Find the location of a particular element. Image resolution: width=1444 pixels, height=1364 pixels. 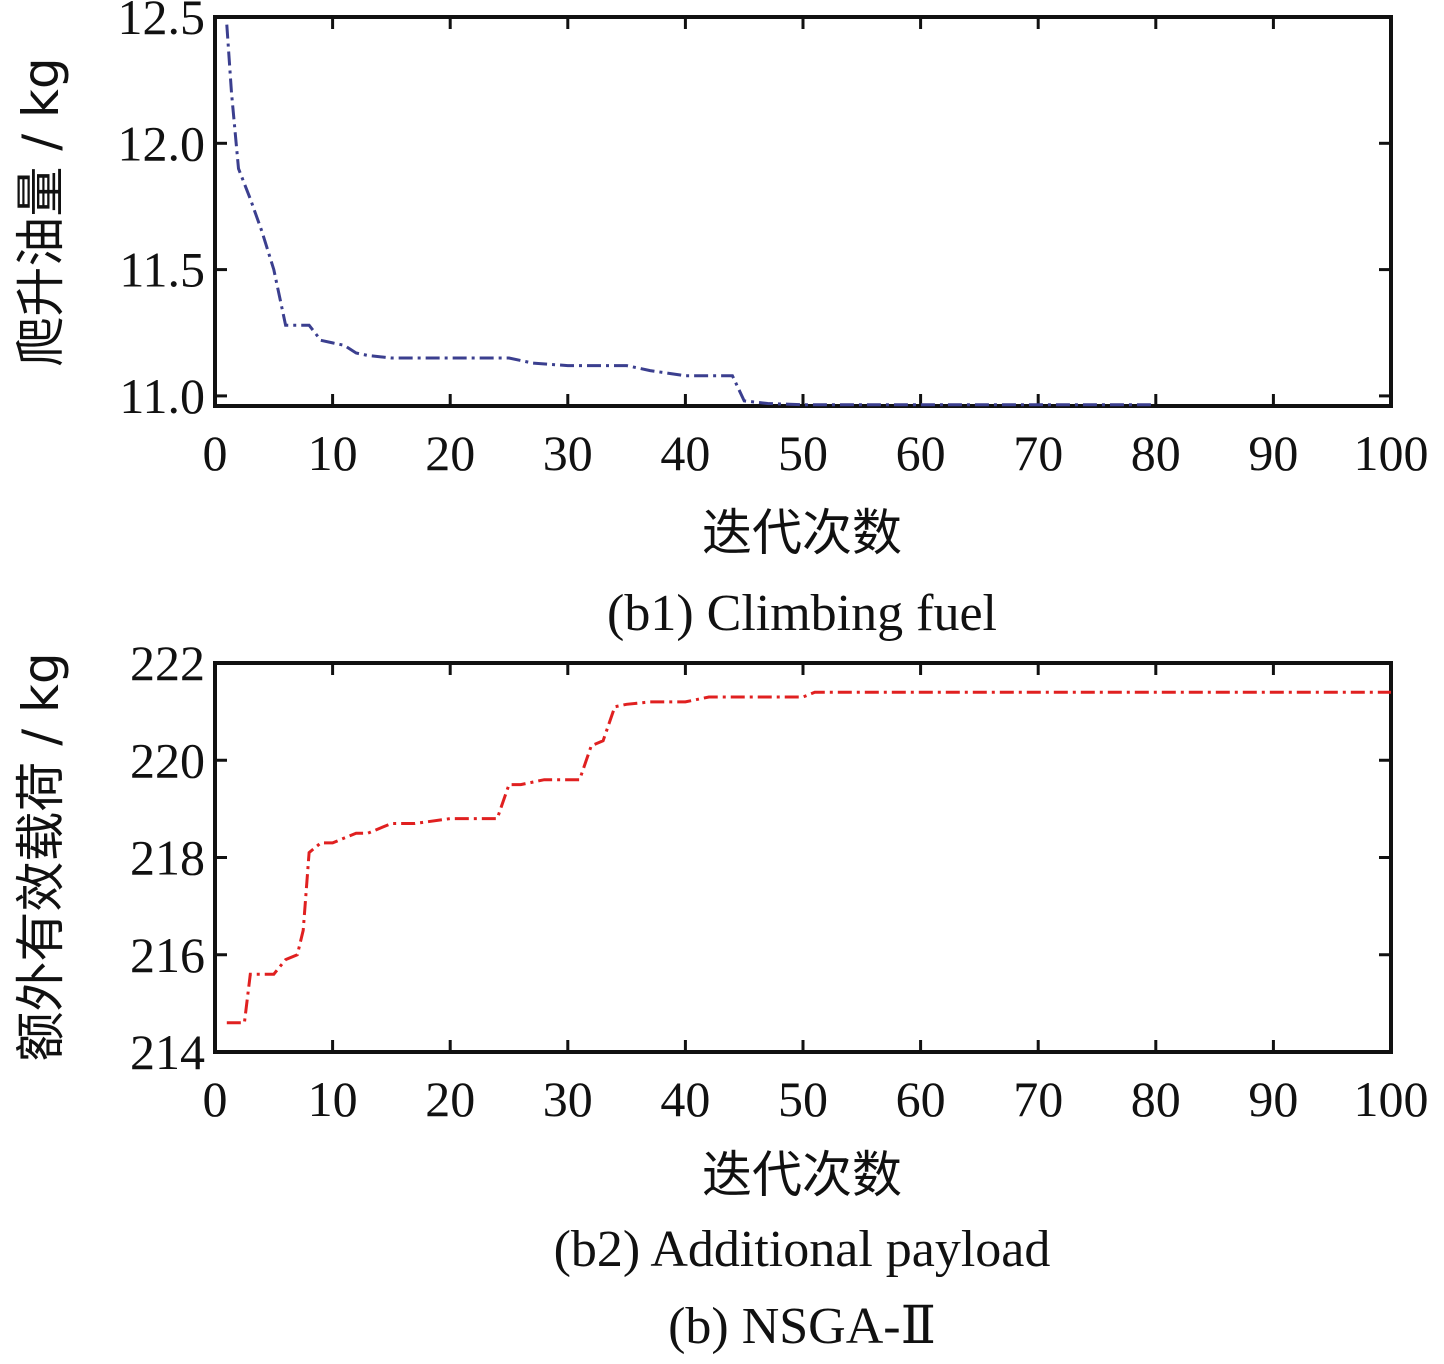

y-tick-label: 214 is located at coordinates (167, 1052).